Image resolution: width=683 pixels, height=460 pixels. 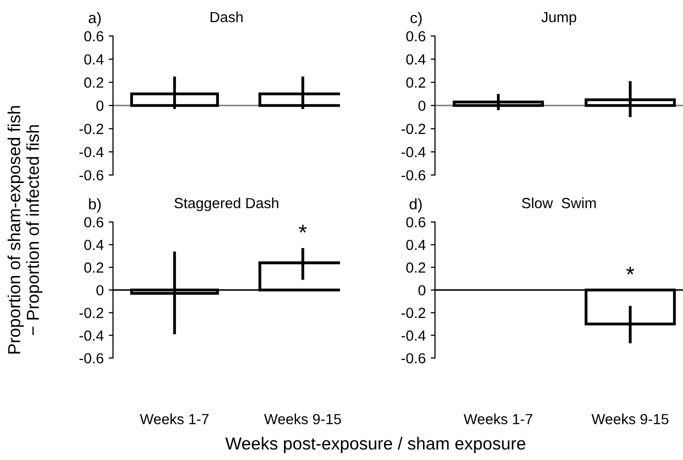 What do you see at coordinates (94, 19) in the screenshot?
I see `text: a)` at bounding box center [94, 19].